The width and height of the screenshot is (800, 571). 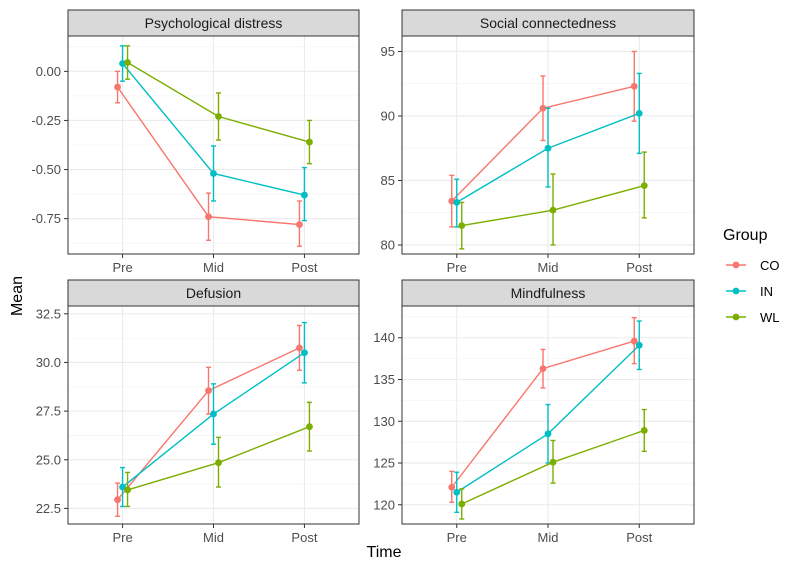 What do you see at coordinates (388, 180) in the screenshot?
I see `y-tick-label: 85` at bounding box center [388, 180].